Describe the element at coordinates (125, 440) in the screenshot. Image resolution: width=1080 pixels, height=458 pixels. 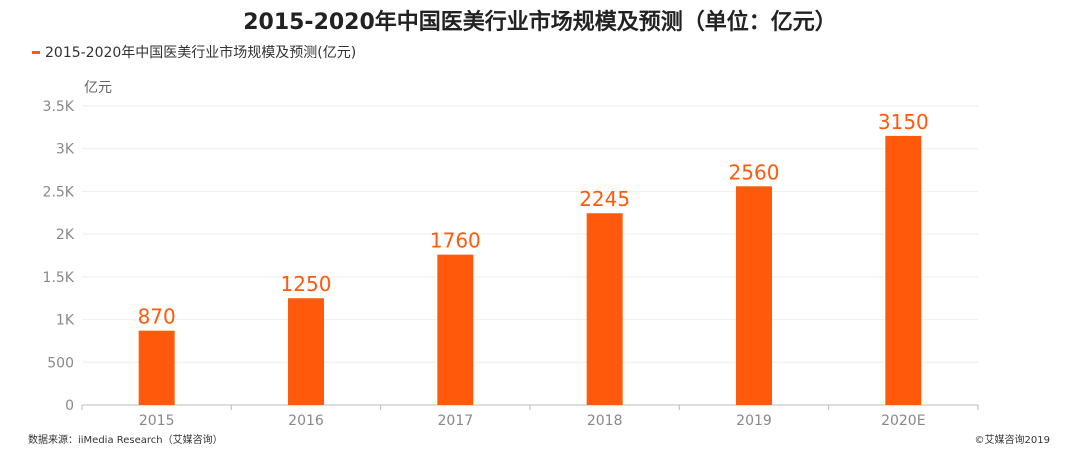
I see `source-note: 数据来源：iiMedia Research（艾媒咨询）` at that location.